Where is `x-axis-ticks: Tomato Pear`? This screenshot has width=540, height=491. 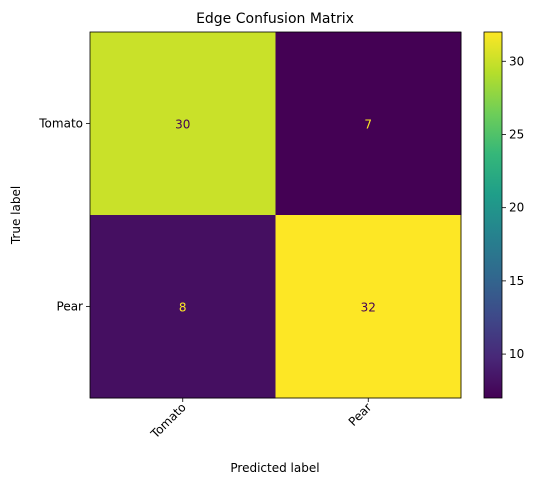
x-axis-ticks: Tomato Pear is located at coordinates (260, 420).